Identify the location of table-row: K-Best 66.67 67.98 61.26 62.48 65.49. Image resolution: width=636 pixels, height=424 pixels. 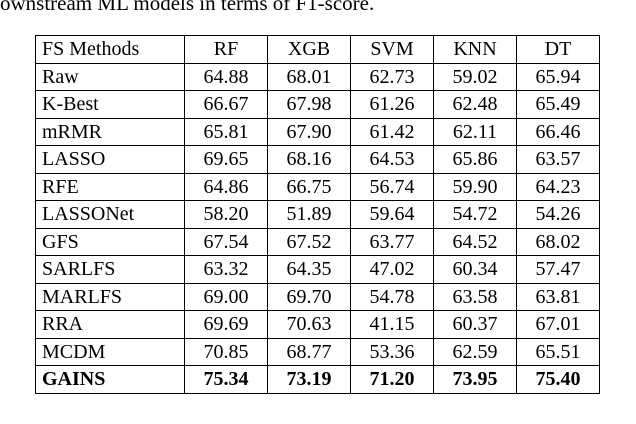
(317, 104).